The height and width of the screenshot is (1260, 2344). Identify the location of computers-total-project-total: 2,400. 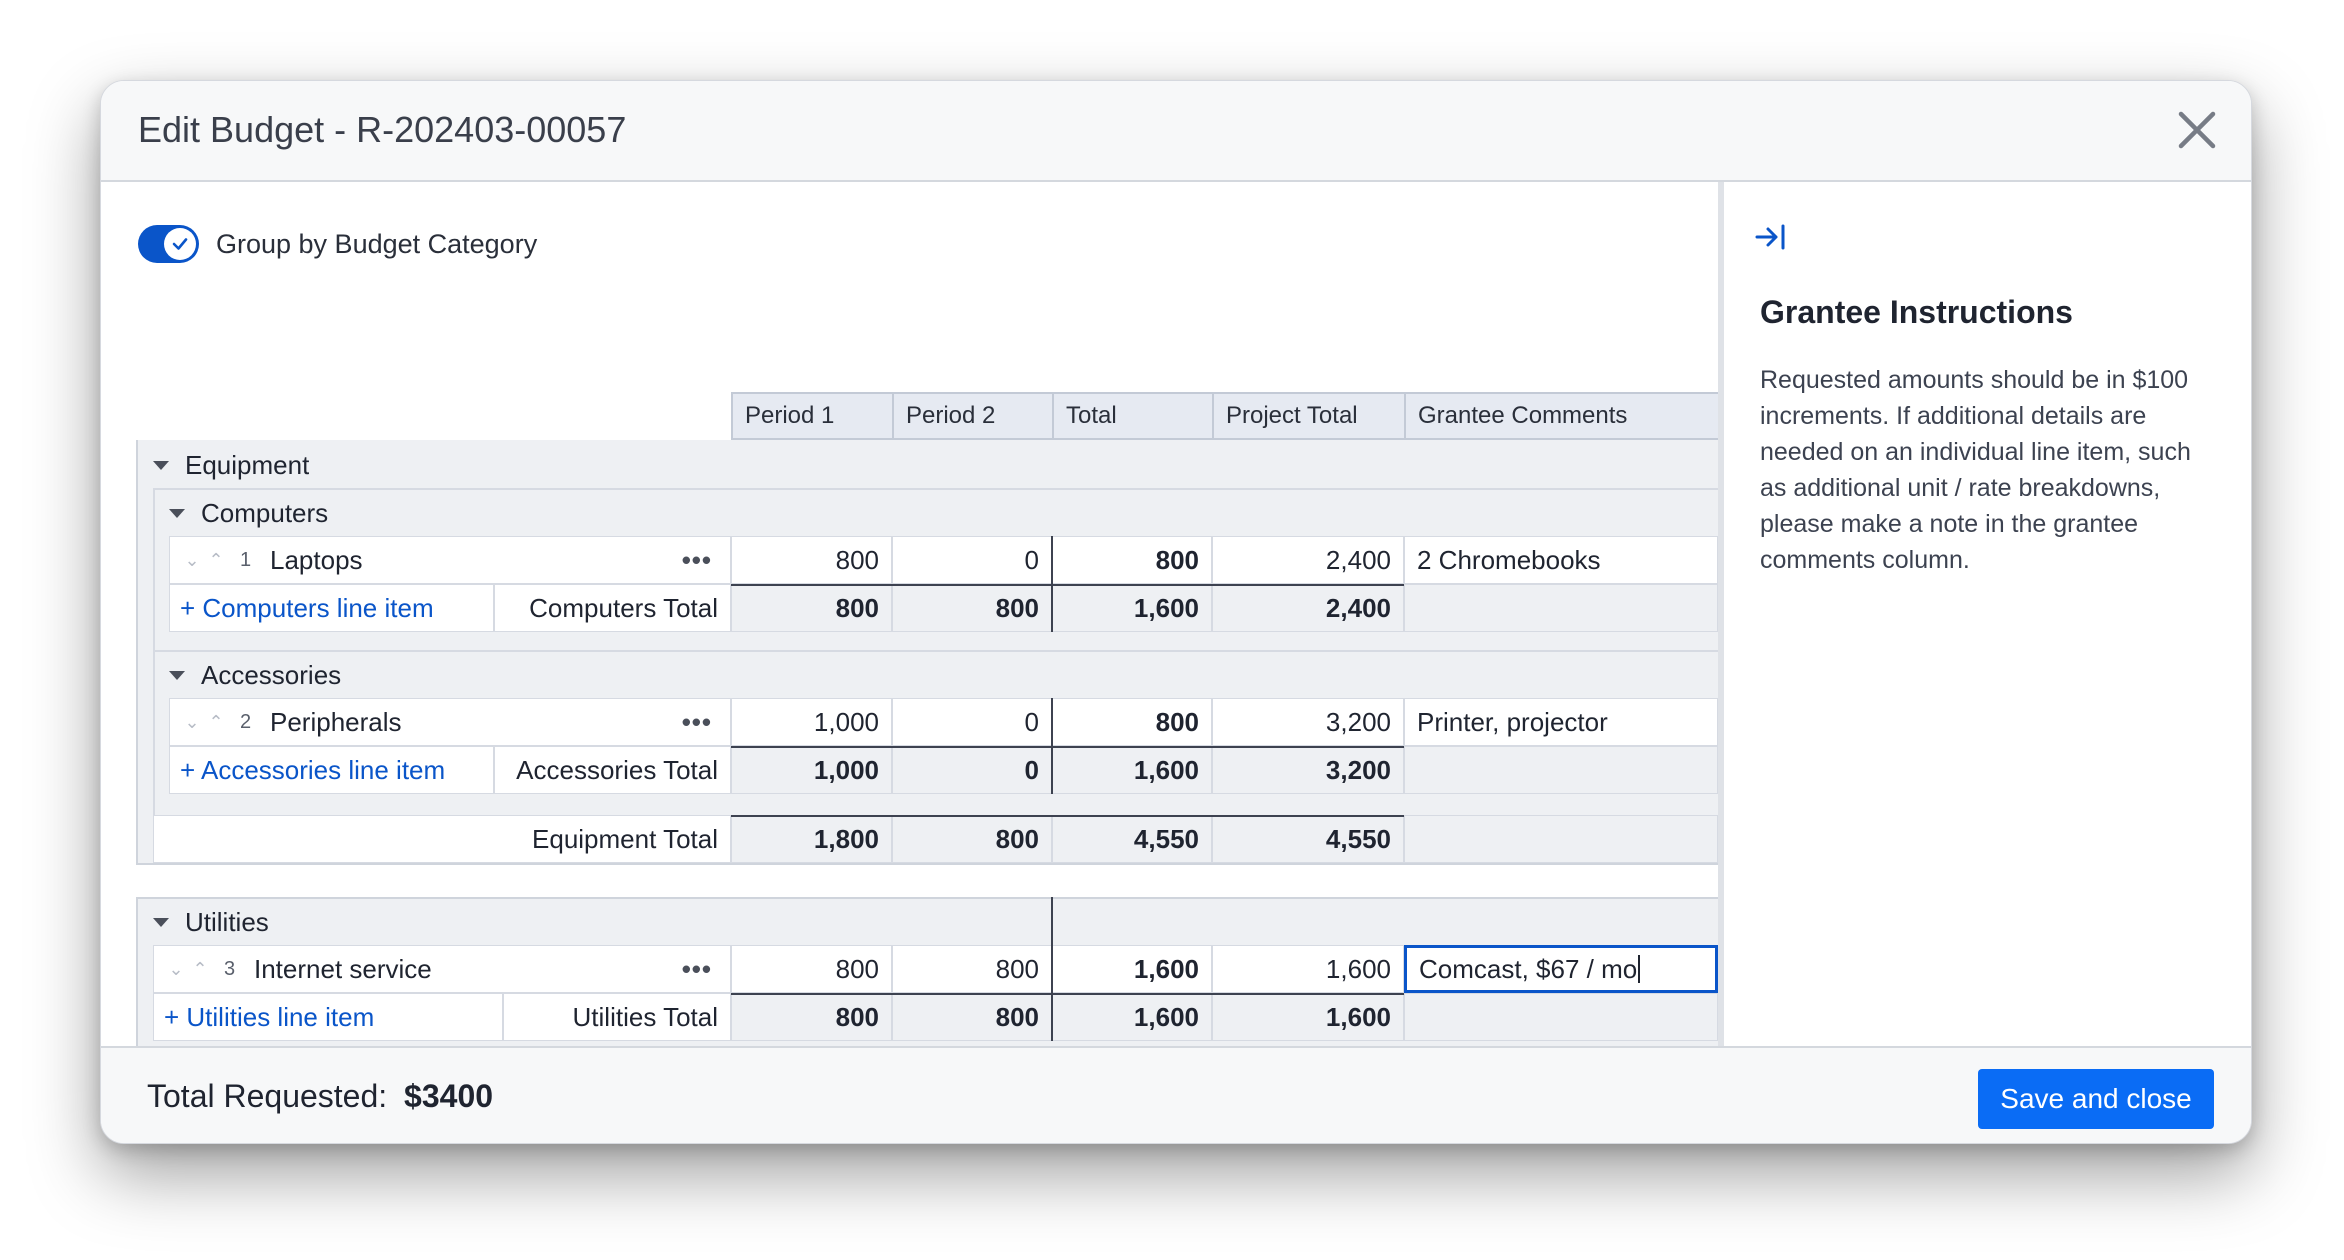
(1308, 608).